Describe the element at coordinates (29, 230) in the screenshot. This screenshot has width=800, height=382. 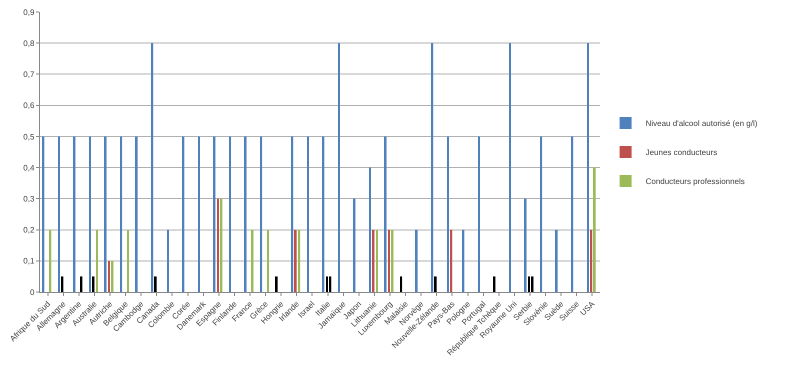
I see `y-tick-label: 0,2` at that location.